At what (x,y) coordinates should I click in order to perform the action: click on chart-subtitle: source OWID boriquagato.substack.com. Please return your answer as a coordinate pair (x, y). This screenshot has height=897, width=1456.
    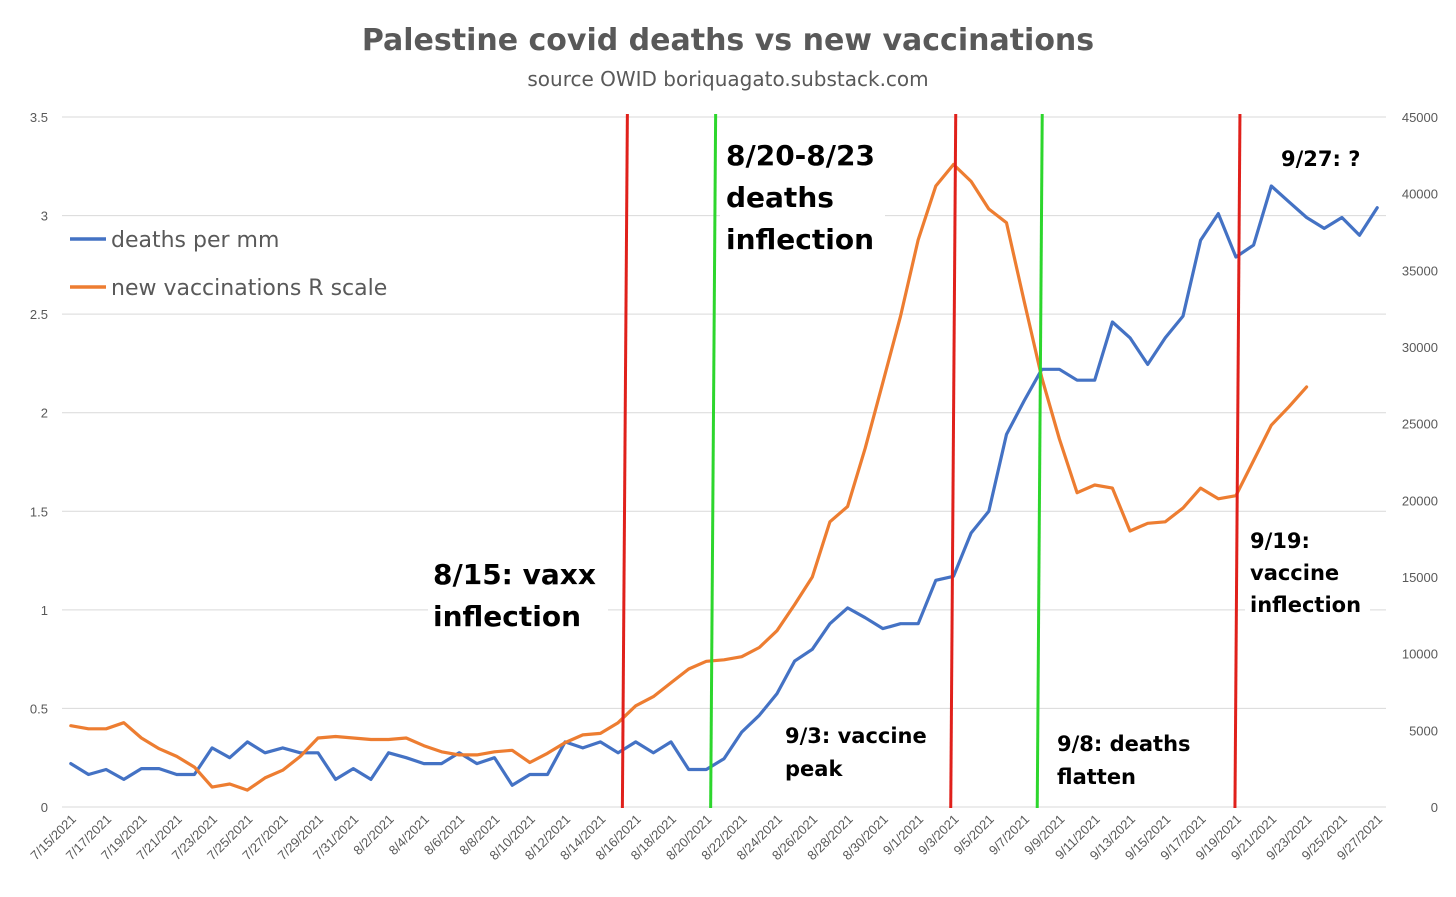
    Looking at the image, I should click on (727, 79).